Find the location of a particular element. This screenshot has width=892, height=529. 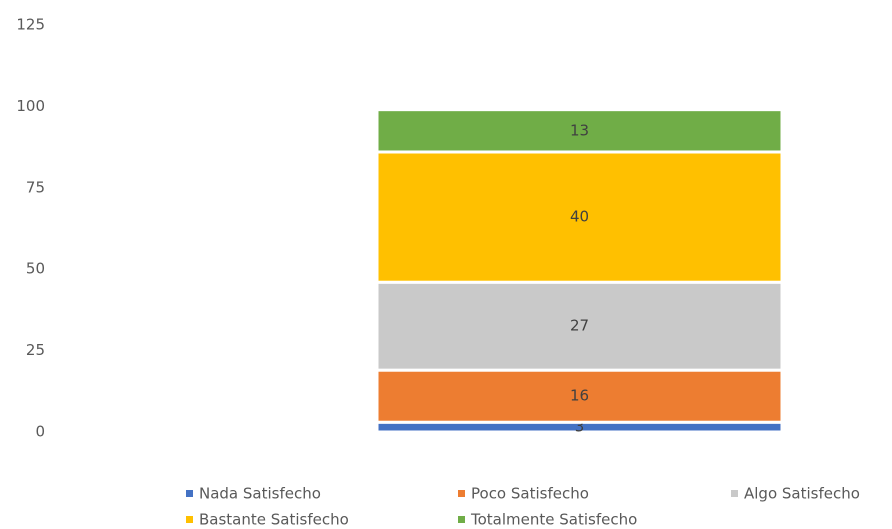

data-label: 13 is located at coordinates (579, 130).